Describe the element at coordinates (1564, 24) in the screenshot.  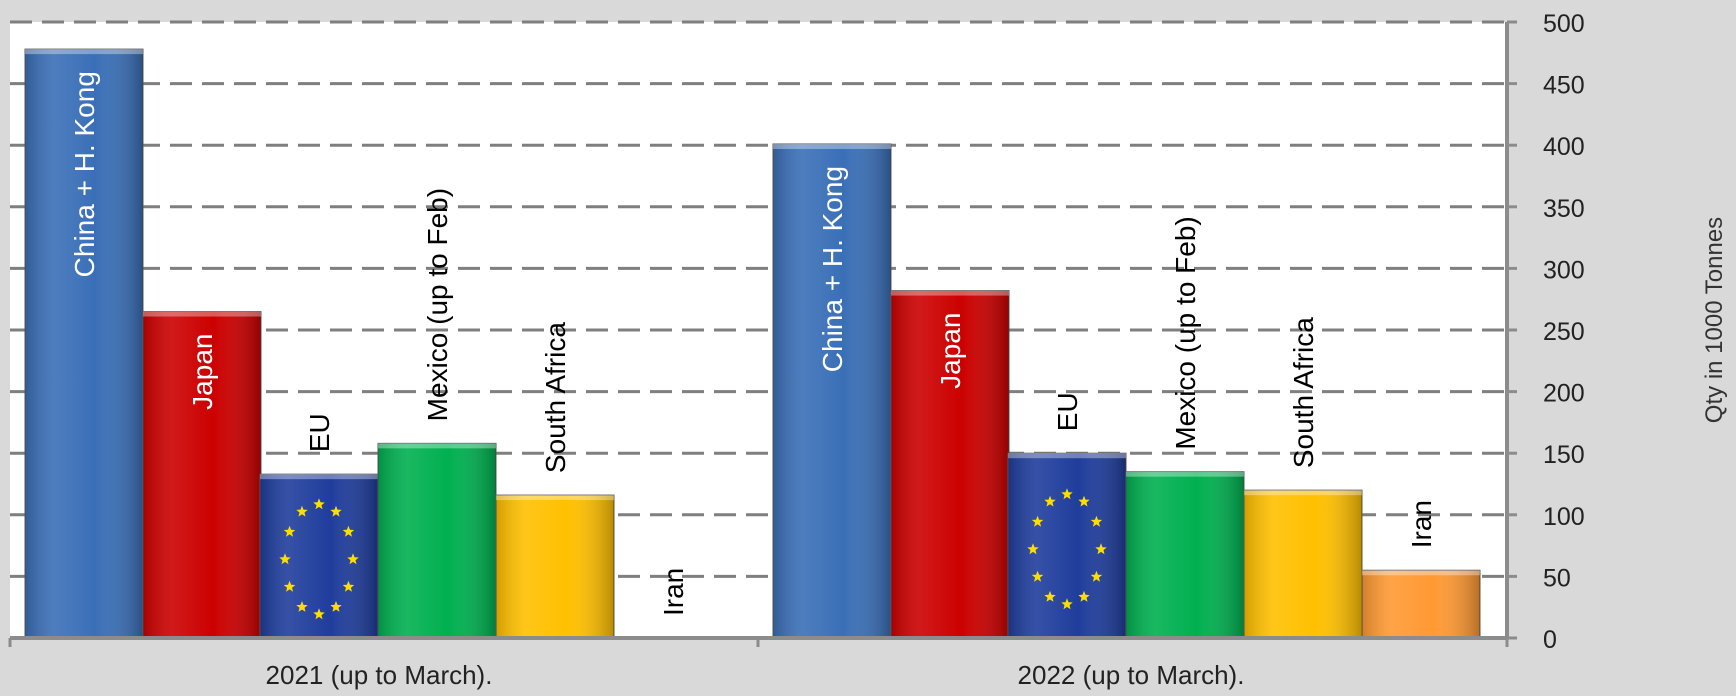
I see `y-tick-label: 500` at that location.